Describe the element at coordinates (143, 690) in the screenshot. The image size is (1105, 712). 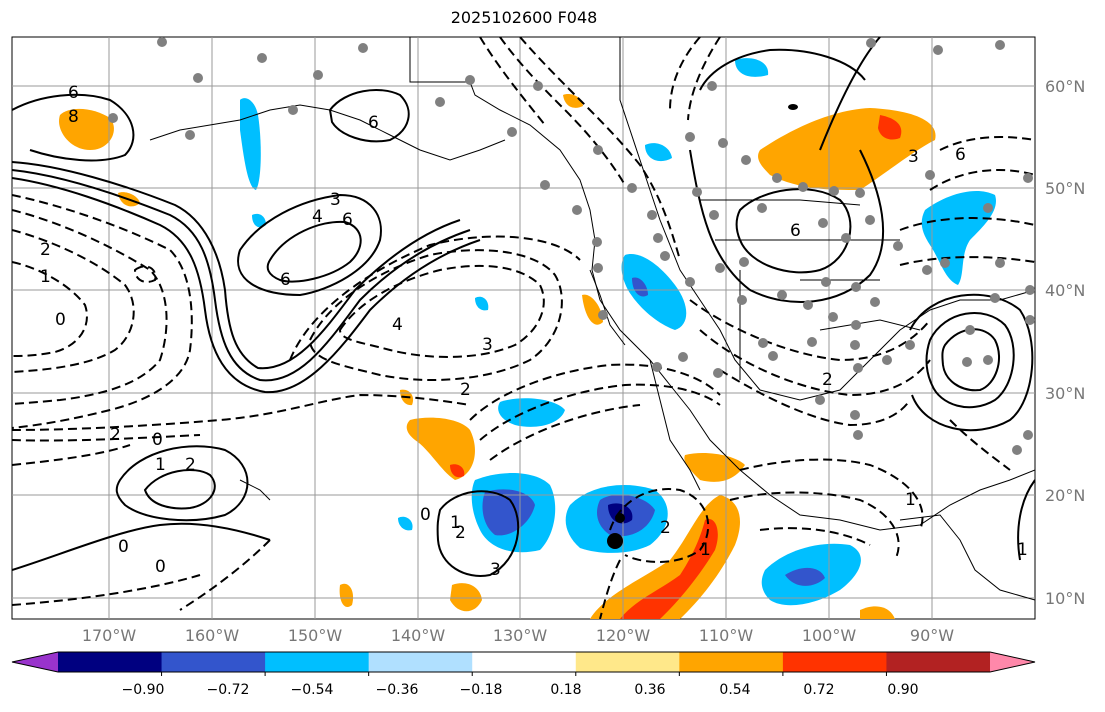
I see `colorbar-tick-label: −0.90` at that location.